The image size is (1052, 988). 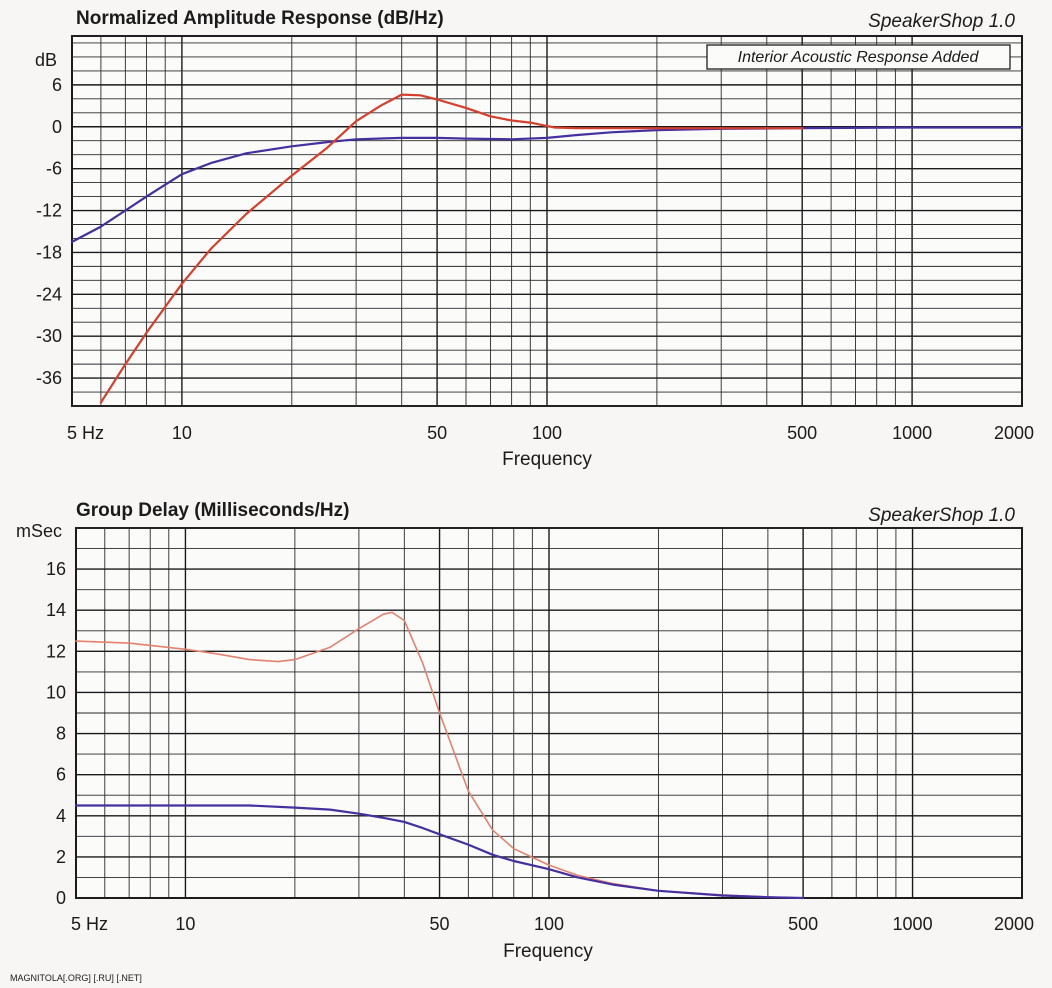 What do you see at coordinates (61, 857) in the screenshot?
I see `group-delay-y-tick-label: 2` at bounding box center [61, 857].